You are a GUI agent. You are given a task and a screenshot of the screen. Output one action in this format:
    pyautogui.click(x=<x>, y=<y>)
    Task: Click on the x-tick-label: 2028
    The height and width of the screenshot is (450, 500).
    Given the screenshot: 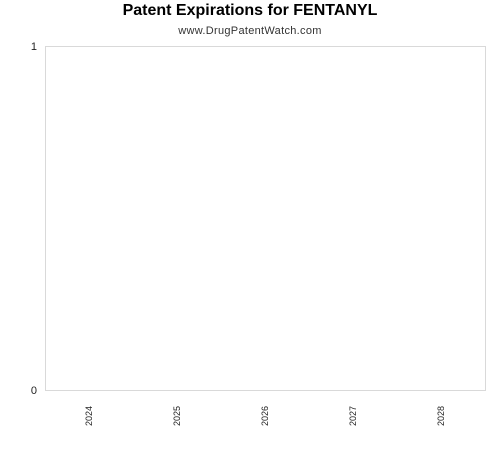 What is the action you would take?
    pyautogui.click(x=441, y=416)
    